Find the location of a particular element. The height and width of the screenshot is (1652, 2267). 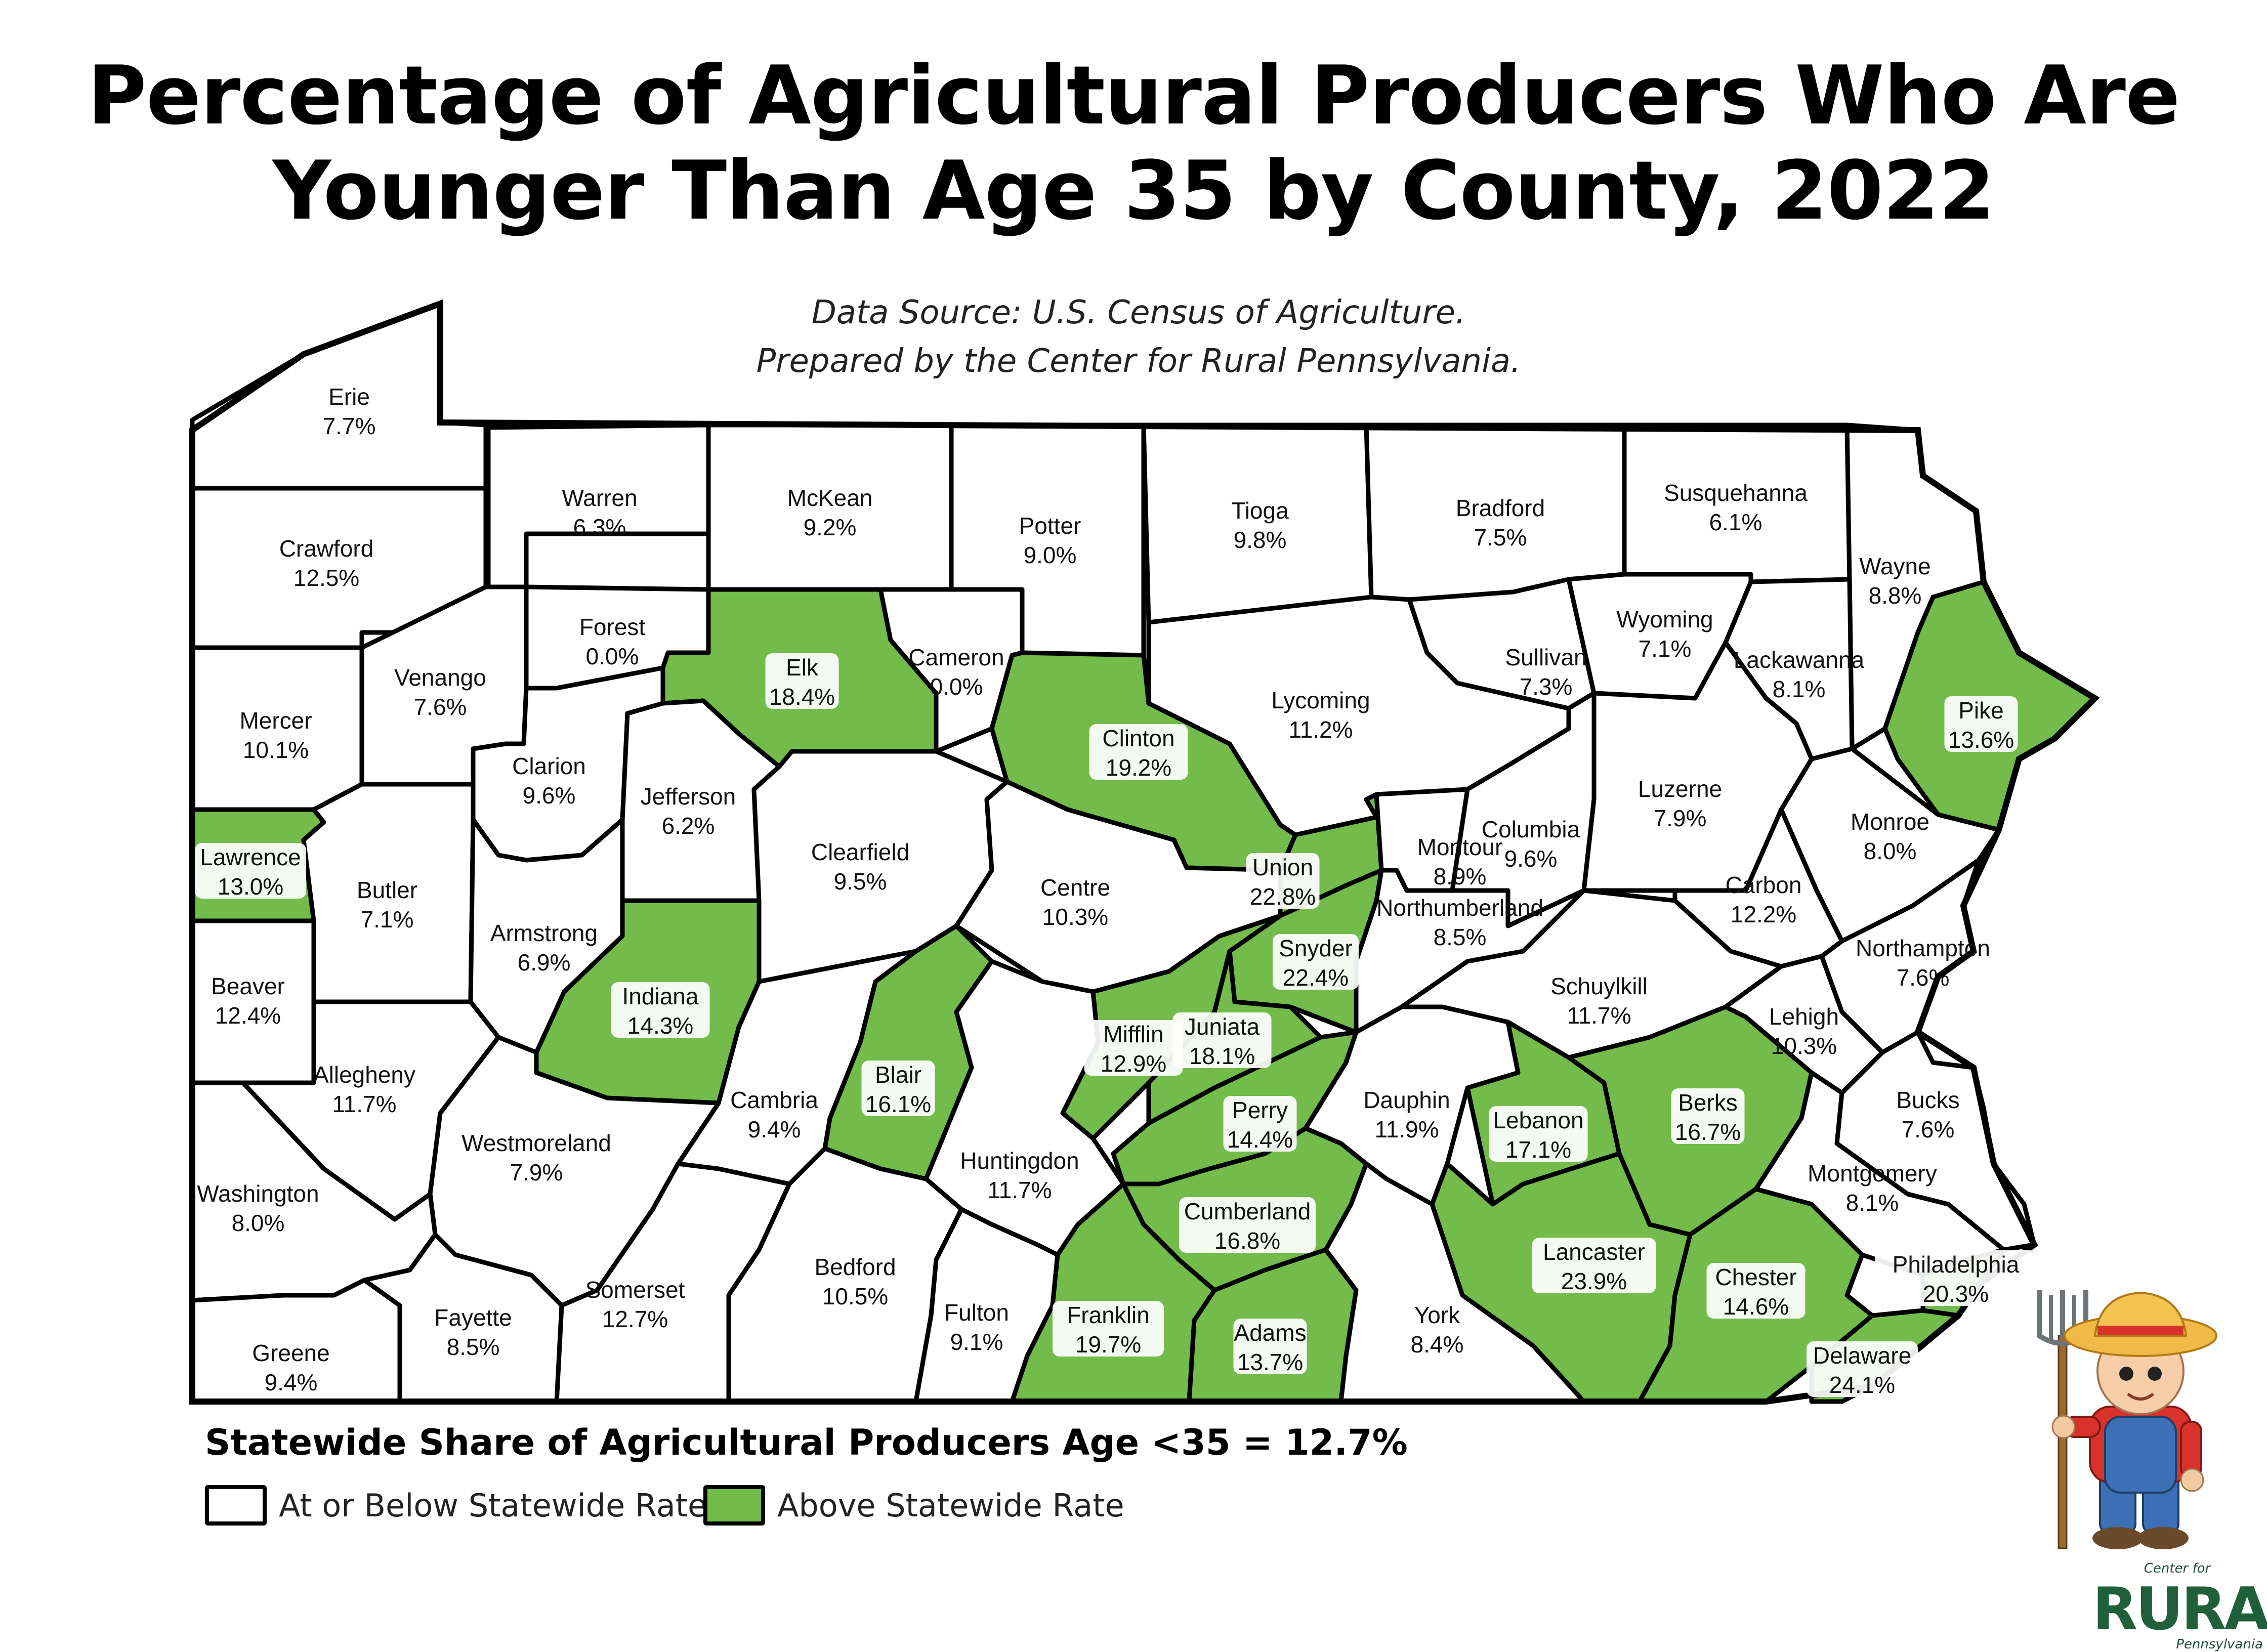

county-value: 8.5% is located at coordinates (473, 1347).